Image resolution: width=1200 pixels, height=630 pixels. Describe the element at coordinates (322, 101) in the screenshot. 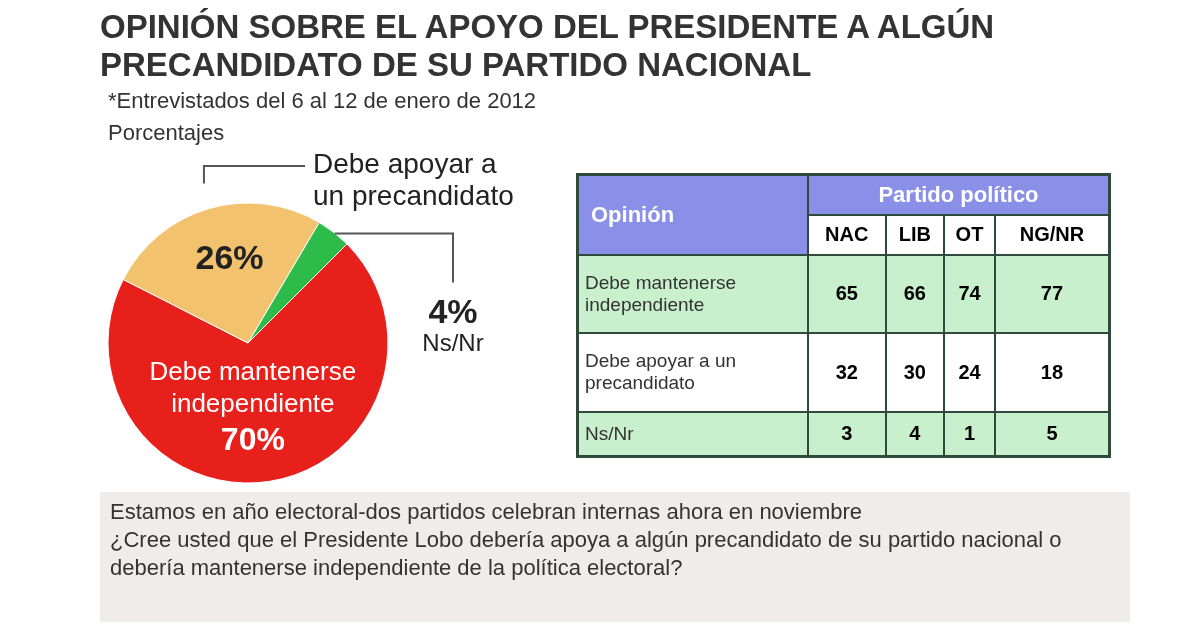

I see `chart-subtitle: *Entrevistados del 6 al 12 de enero de 2012` at that location.